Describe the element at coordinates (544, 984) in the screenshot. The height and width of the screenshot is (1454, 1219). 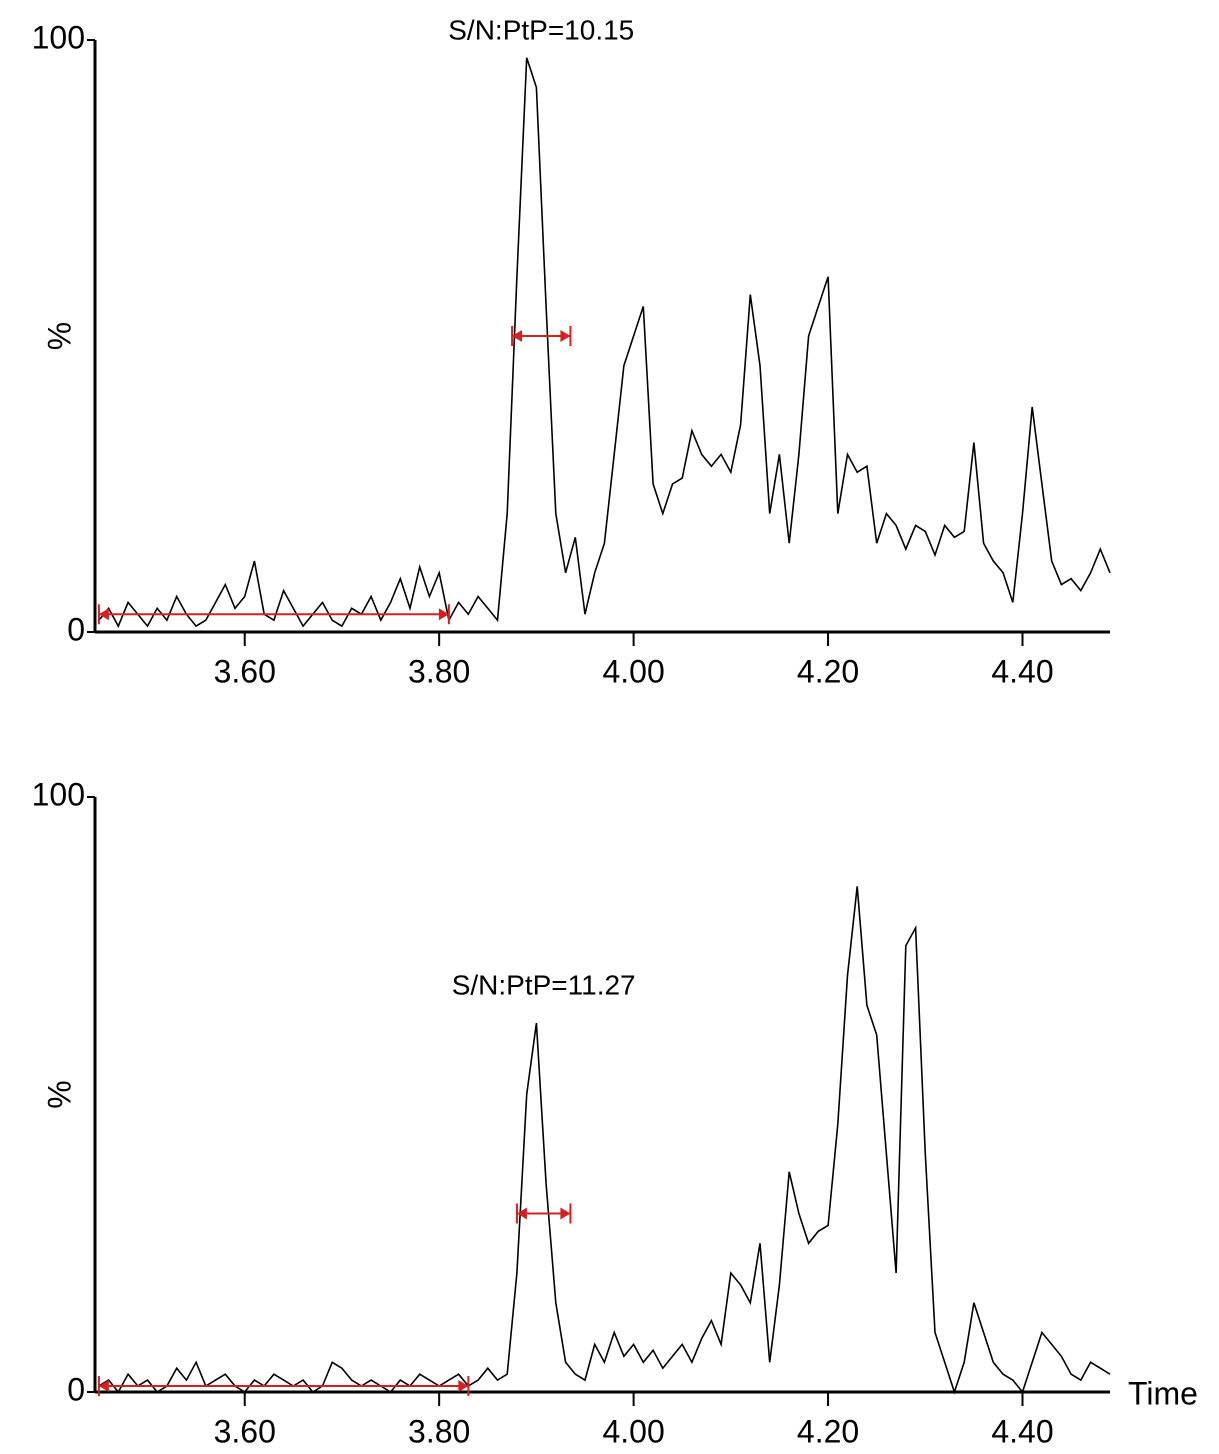
I see `annotation: S/N:PtP=11.27` at that location.